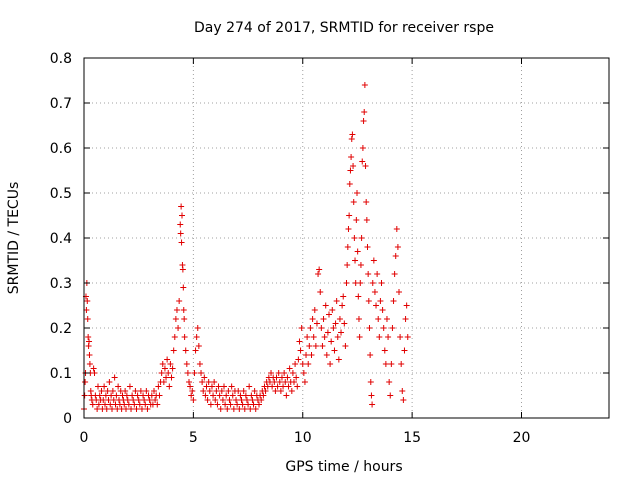 The image size is (640, 480). Describe the element at coordinates (193, 438) in the screenshot. I see `x-tick-label: 5` at that location.